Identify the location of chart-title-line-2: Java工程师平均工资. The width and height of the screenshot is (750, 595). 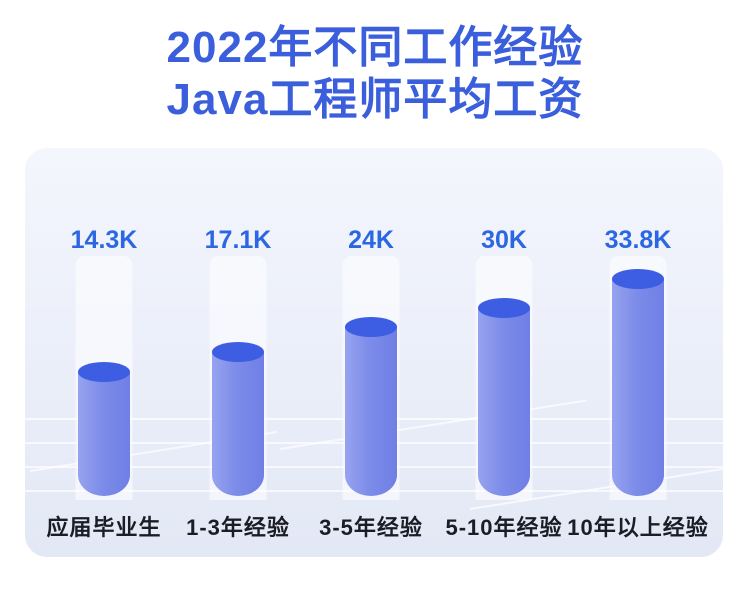
(375, 99).